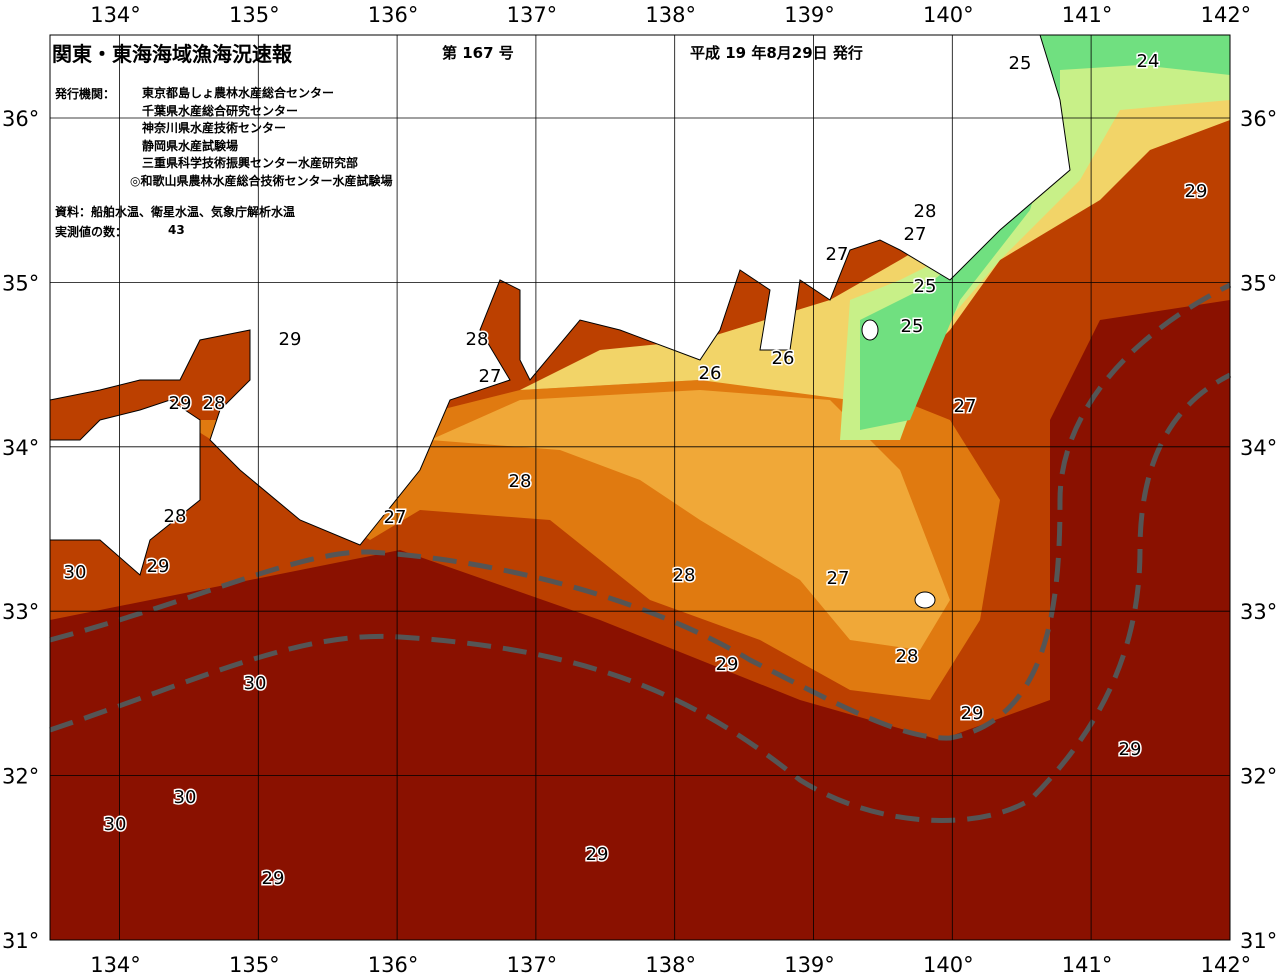 This screenshot has width=1280, height=980. Describe the element at coordinates (214, 128) in the screenshot. I see `agency: 神奈川県水産技術センター` at that location.